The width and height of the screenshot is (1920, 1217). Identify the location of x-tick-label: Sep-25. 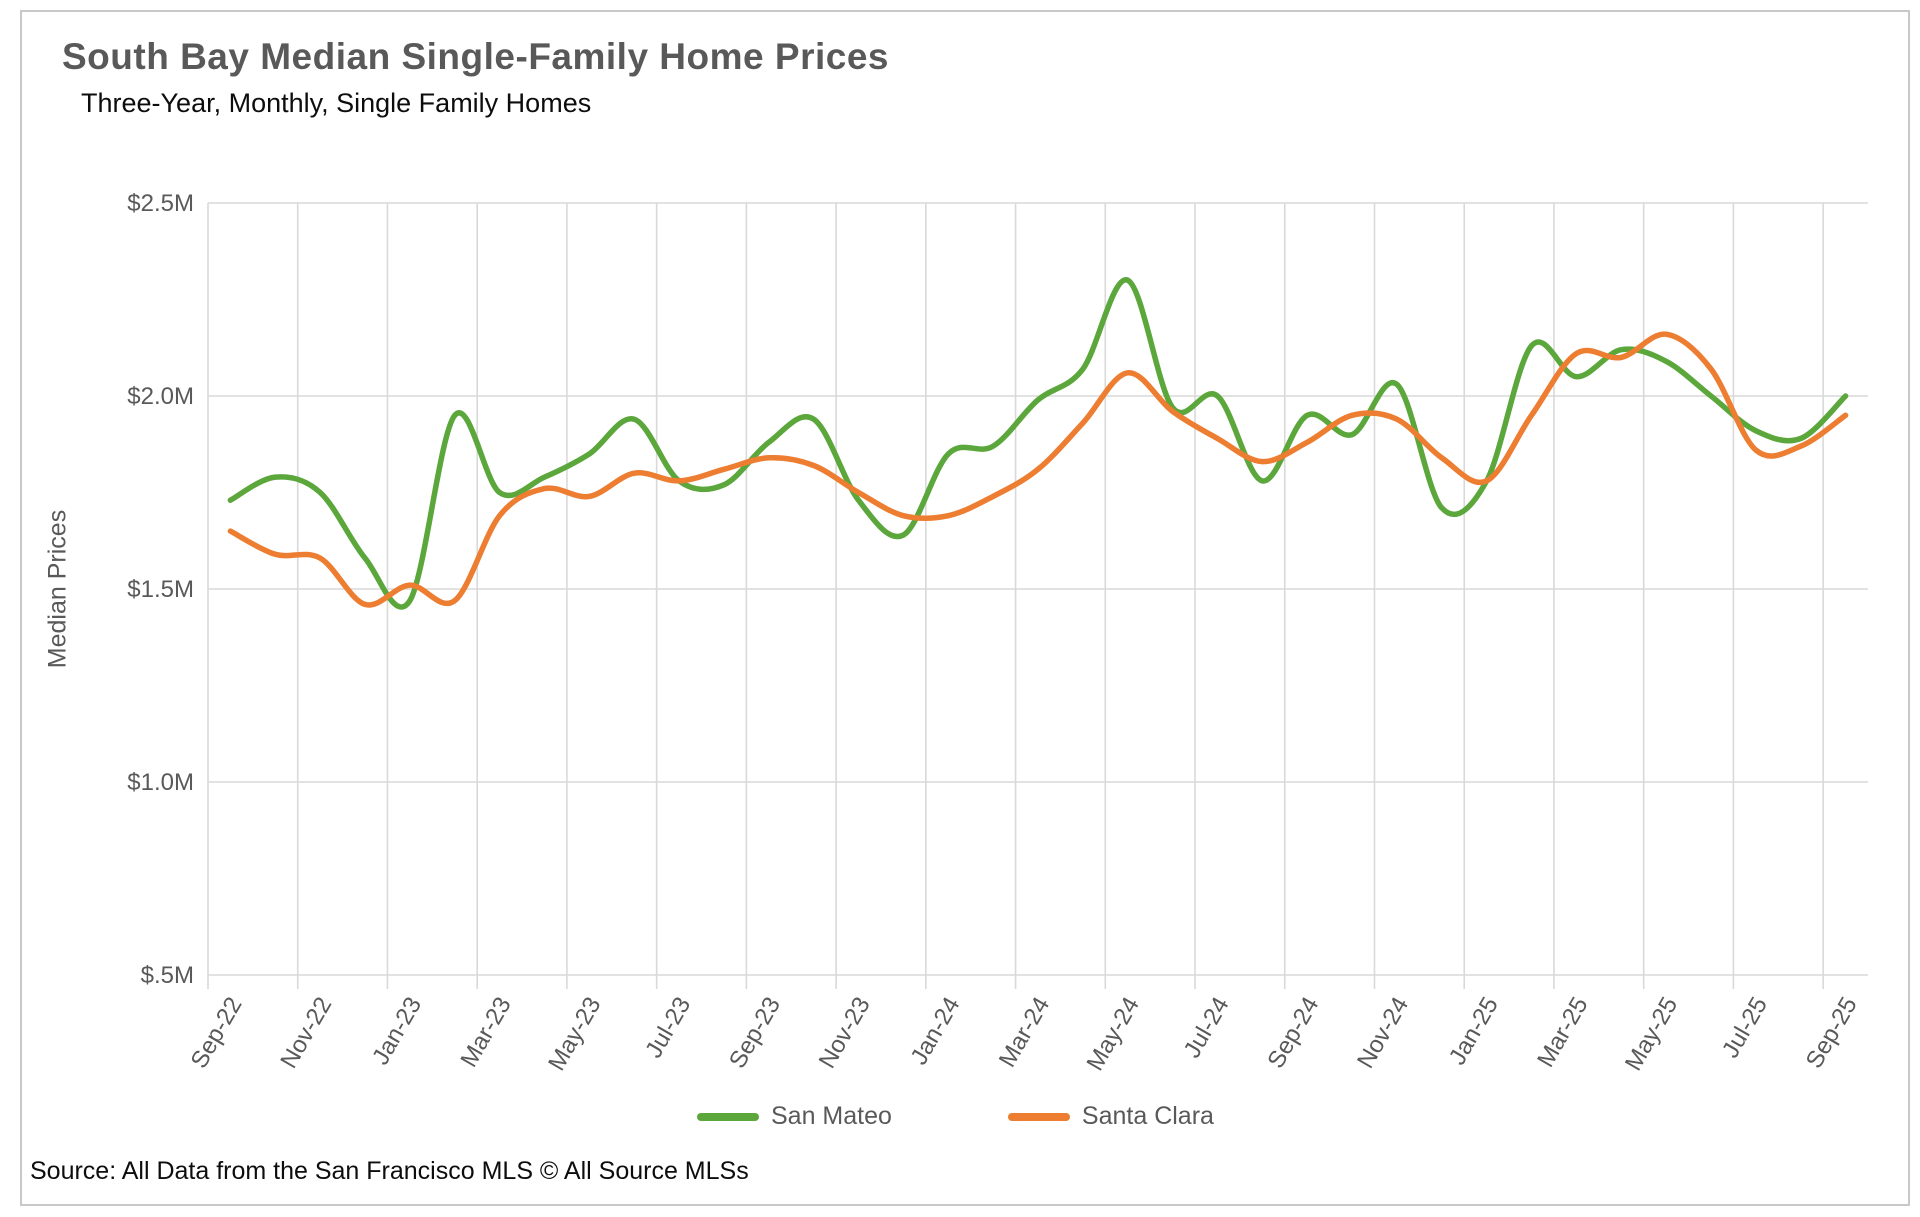
(1832, 1033).